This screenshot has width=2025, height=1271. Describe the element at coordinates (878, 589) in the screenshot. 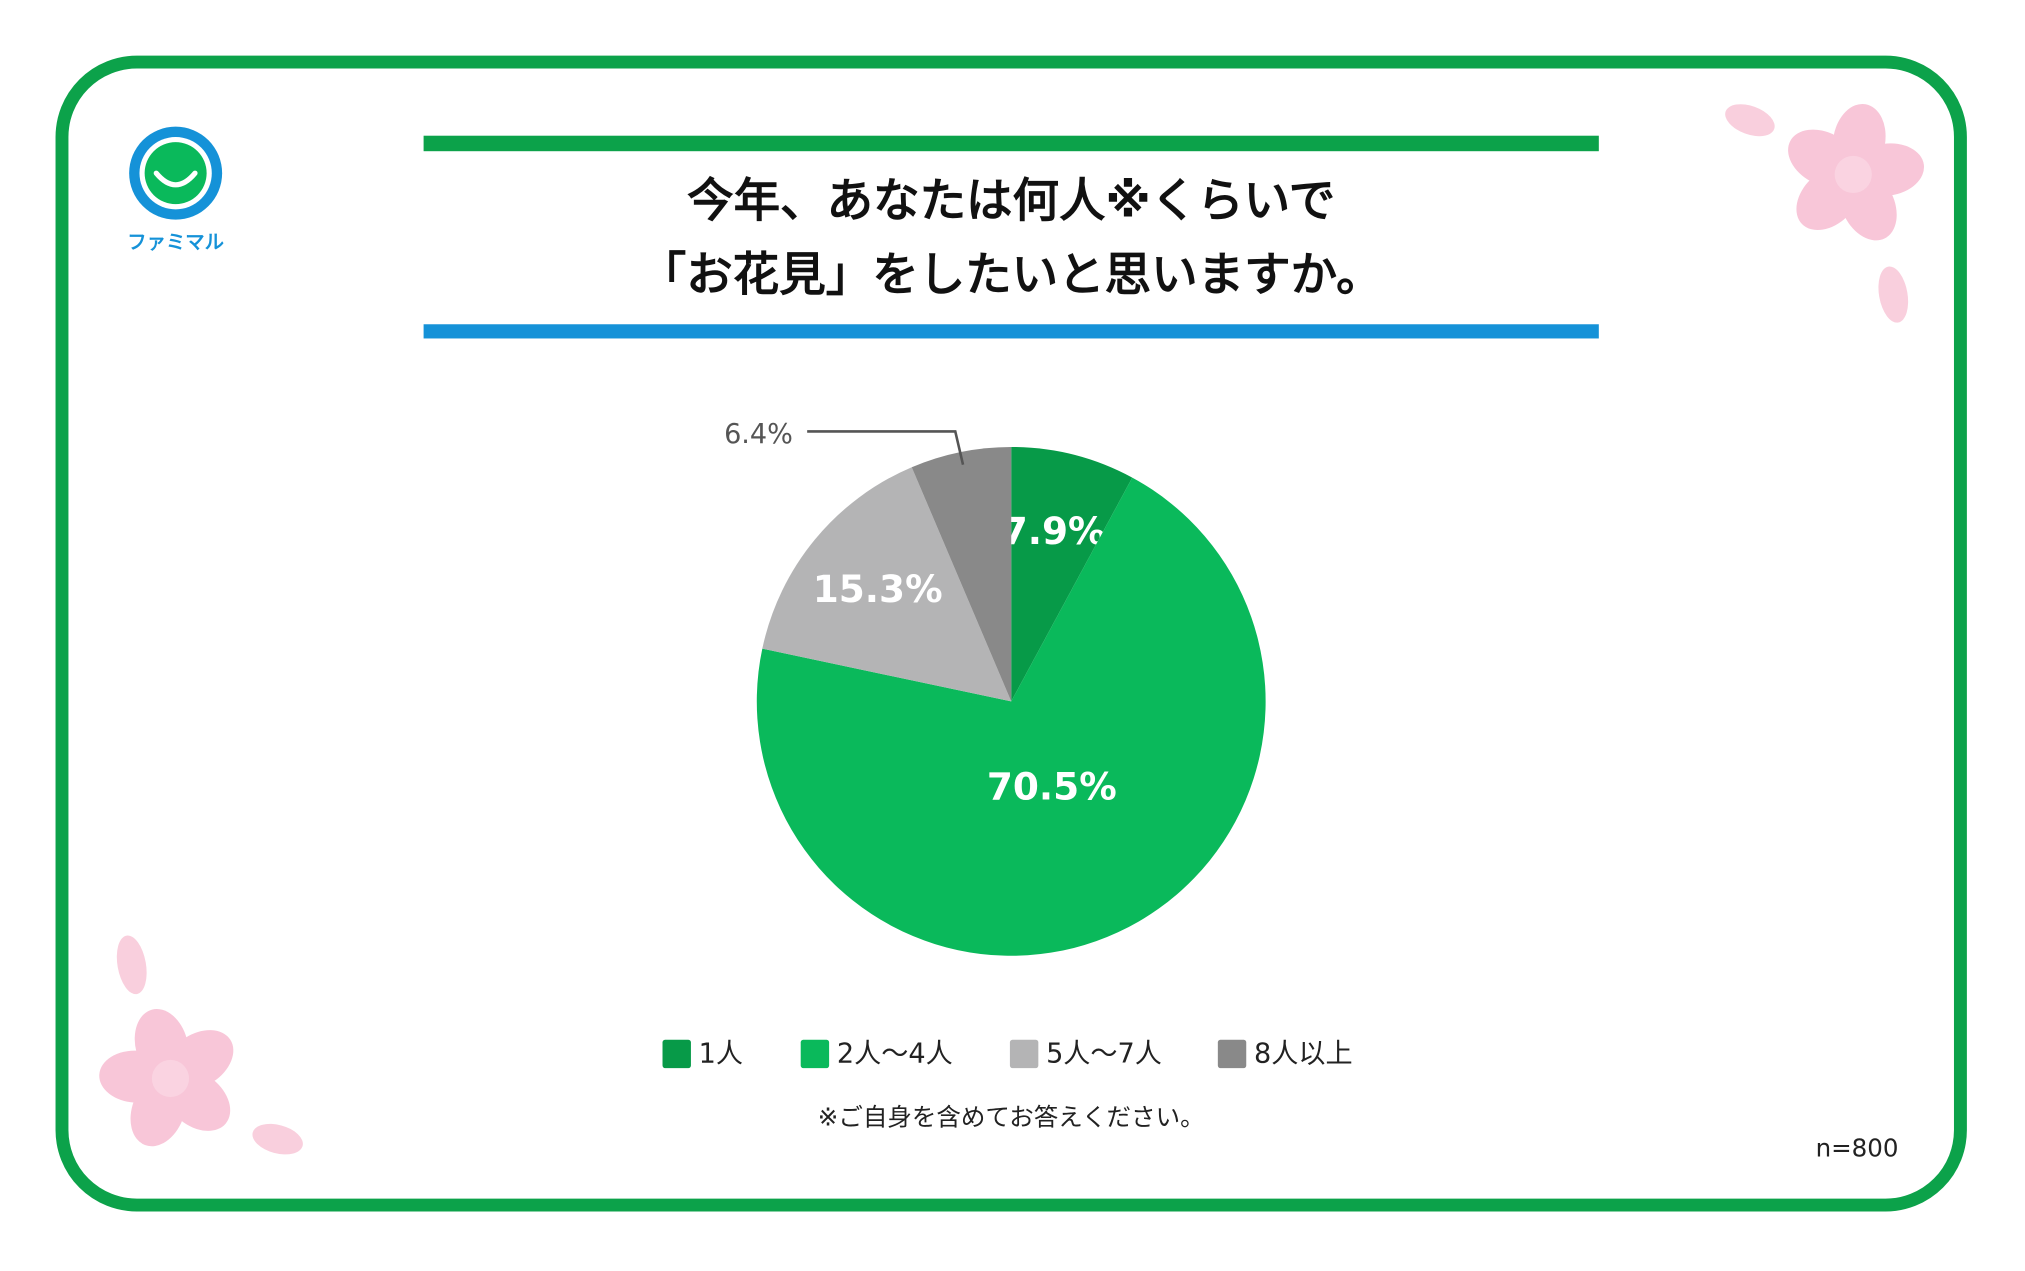

I see `data-label: 15.3%` at that location.